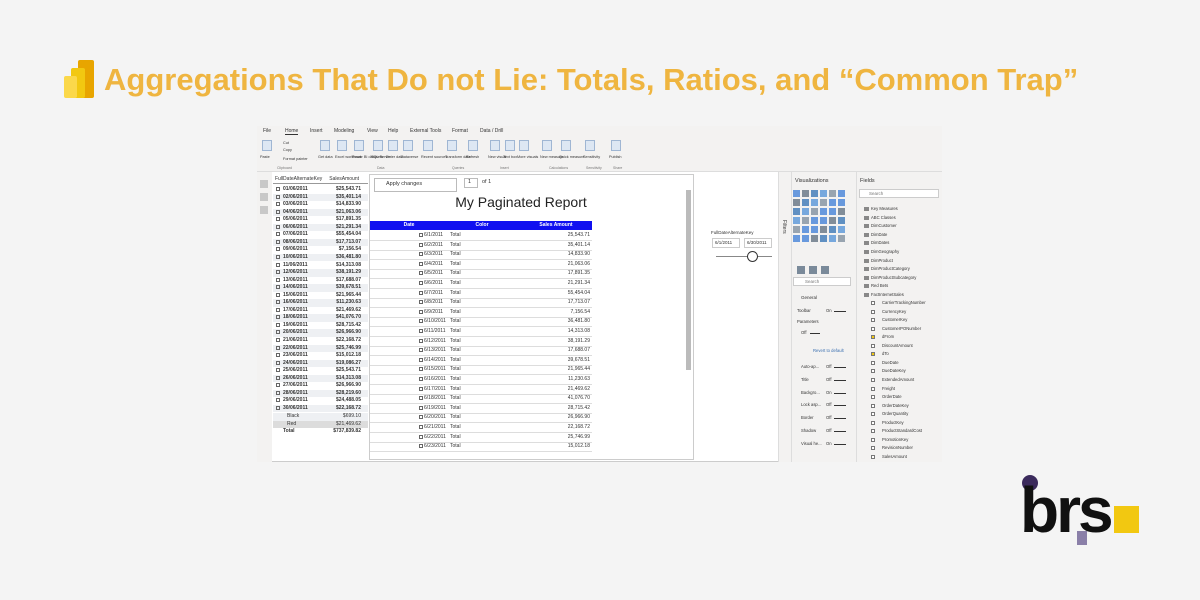 Image resolution: width=1200 pixels, height=600 pixels. Describe the element at coordinates (615, 157) in the screenshot. I see `ribbon-button: Publish` at that location.